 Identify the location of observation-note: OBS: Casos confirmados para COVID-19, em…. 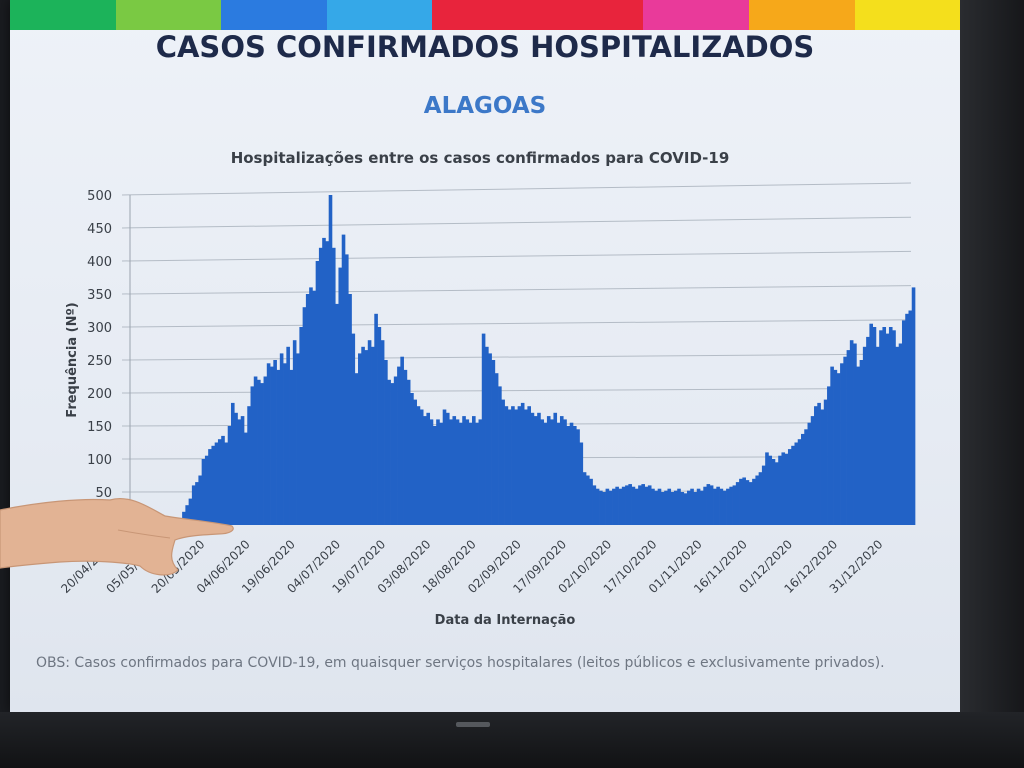
(486, 663).